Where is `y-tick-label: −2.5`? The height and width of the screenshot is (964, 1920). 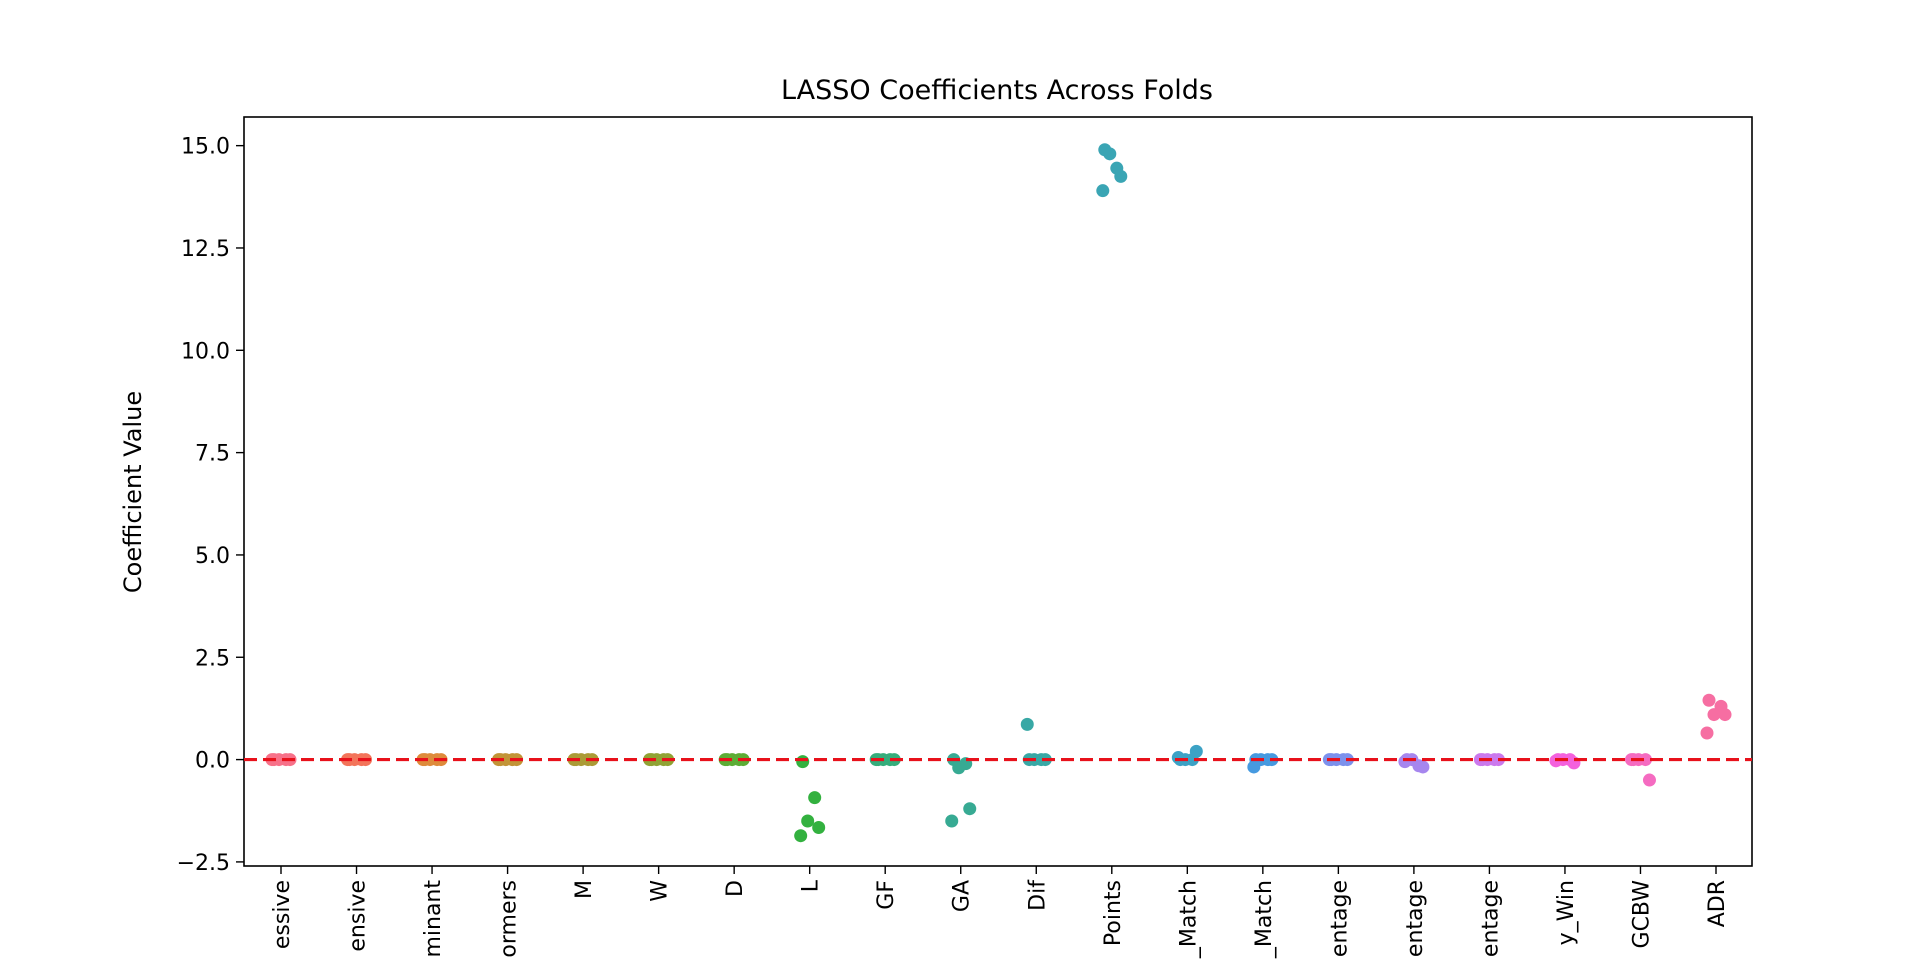 y-tick-label: −2.5 is located at coordinates (203, 863).